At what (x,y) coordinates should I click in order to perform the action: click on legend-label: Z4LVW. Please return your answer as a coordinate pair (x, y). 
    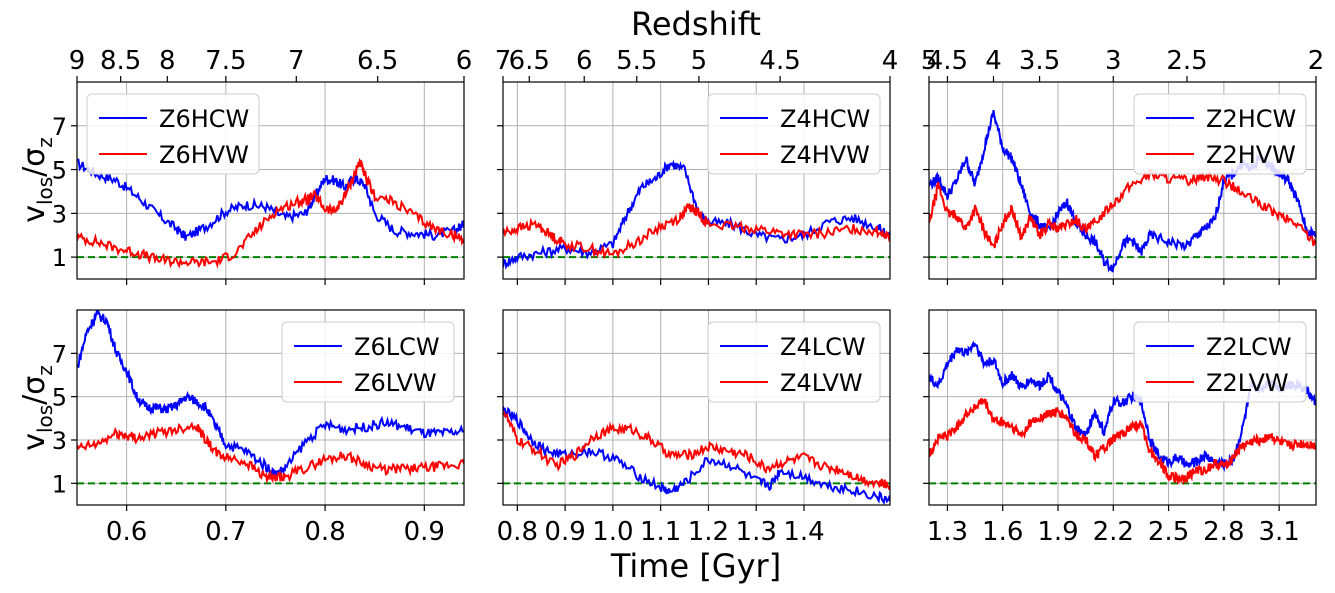
    Looking at the image, I should click on (821, 383).